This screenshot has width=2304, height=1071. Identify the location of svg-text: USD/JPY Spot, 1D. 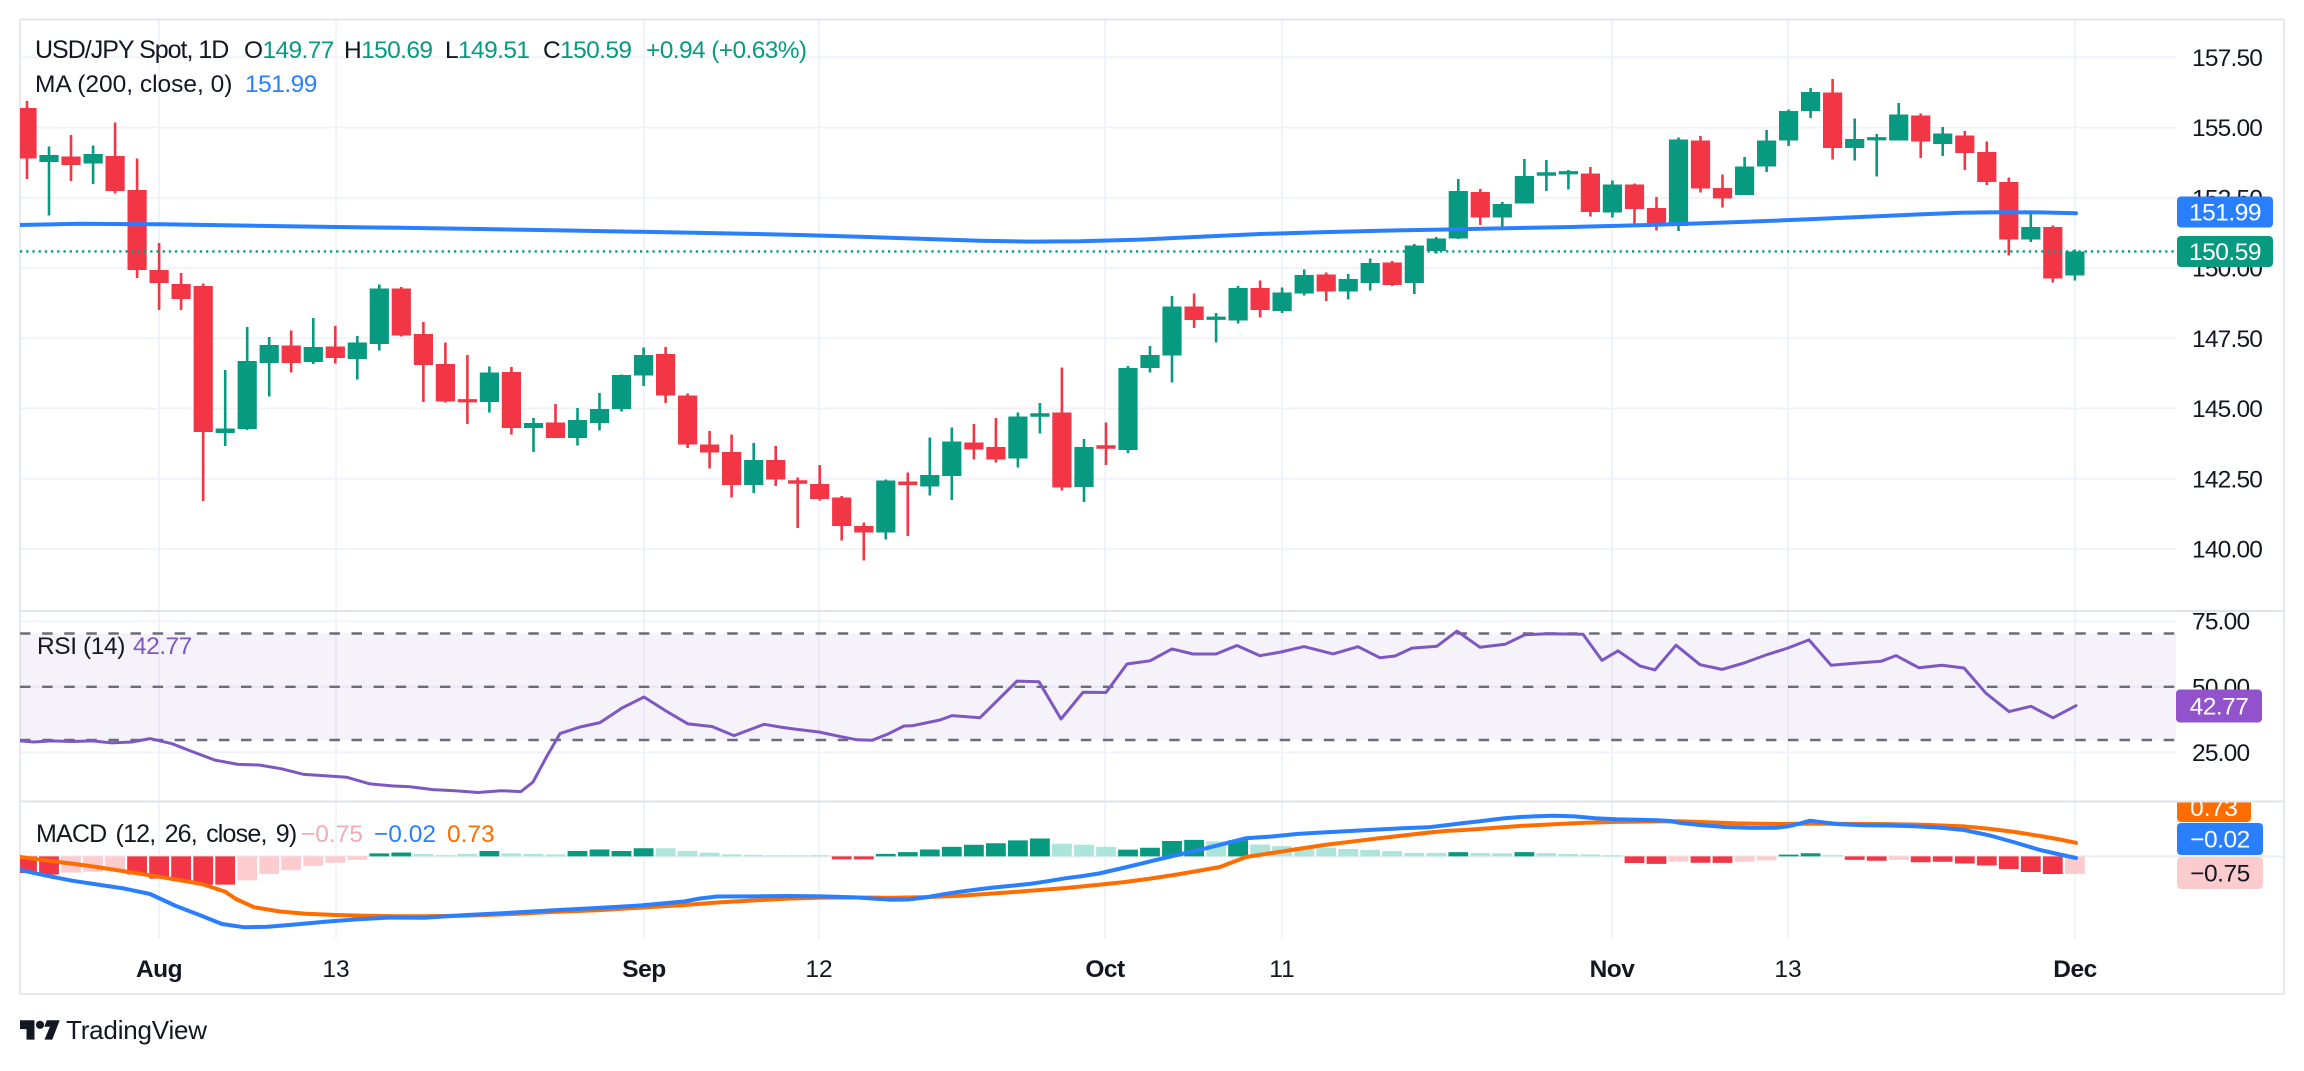
(131, 50).